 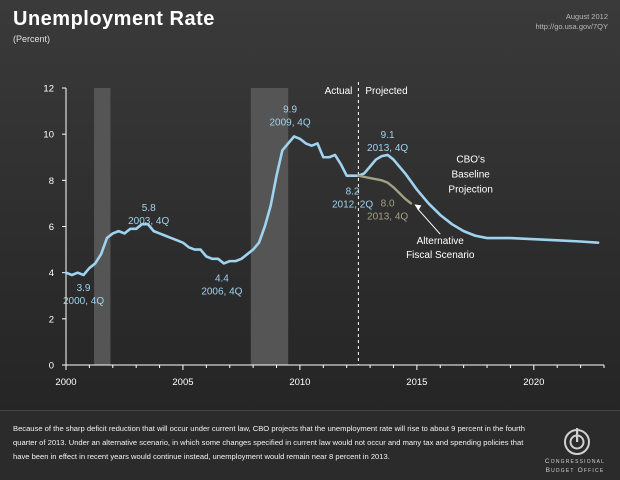 I want to click on y-tick-label-0: 0, so click(x=51, y=366).